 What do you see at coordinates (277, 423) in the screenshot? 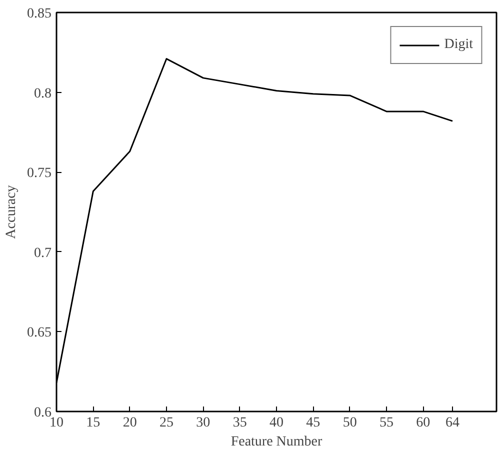
I see `x-tick-label: 40` at bounding box center [277, 423].